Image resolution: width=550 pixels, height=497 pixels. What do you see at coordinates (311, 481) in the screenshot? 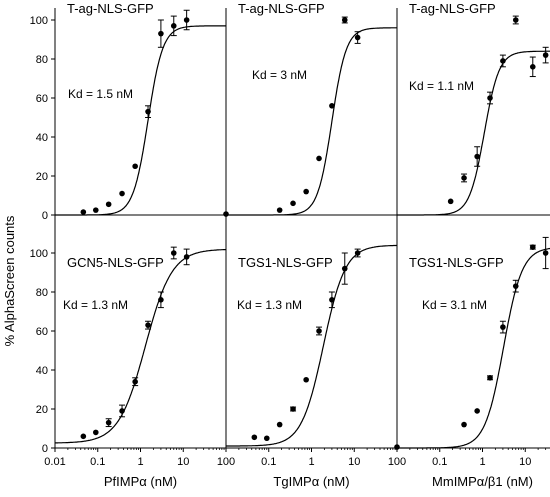
I see `x-axis-title: TgIMPα (nM)` at bounding box center [311, 481].